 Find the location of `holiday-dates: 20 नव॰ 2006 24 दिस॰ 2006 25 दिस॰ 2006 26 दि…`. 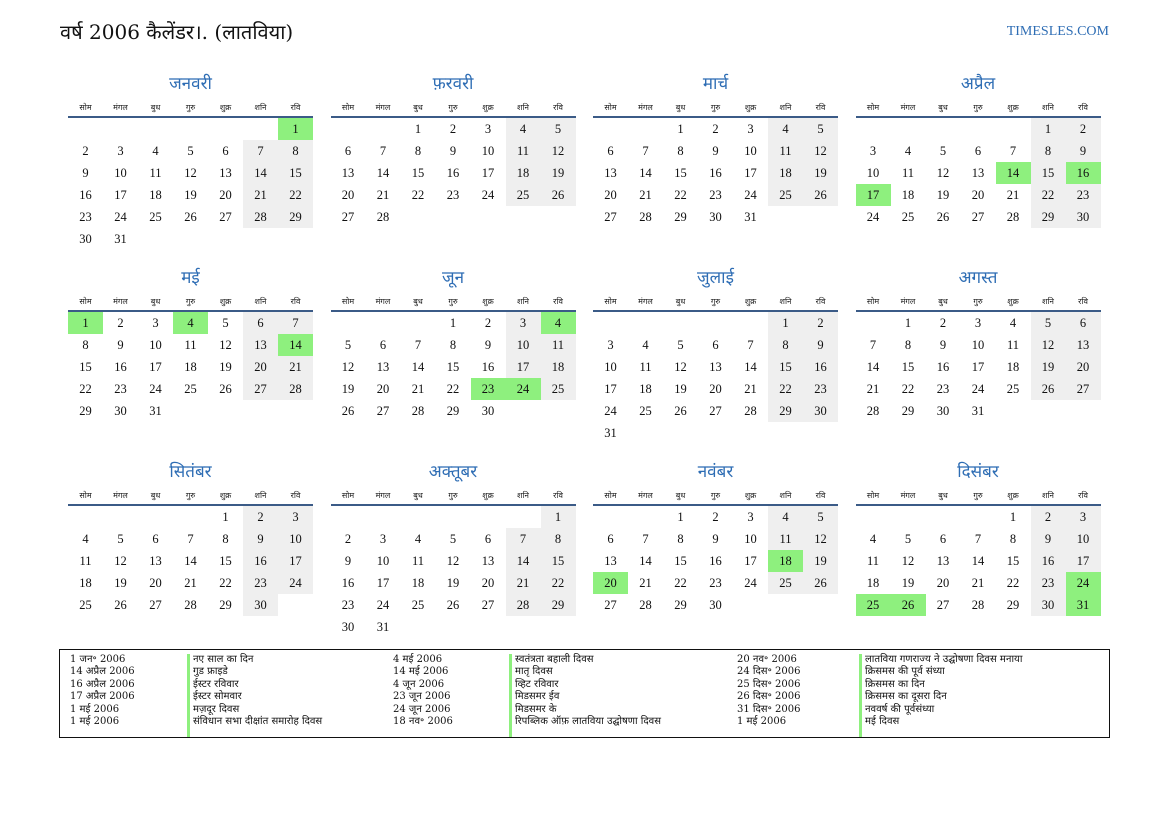

holiday-dates: 20 नव॰ 2006 24 दिस॰ 2006 25 दिस॰ 2006 26 दि… is located at coordinates (796, 695).